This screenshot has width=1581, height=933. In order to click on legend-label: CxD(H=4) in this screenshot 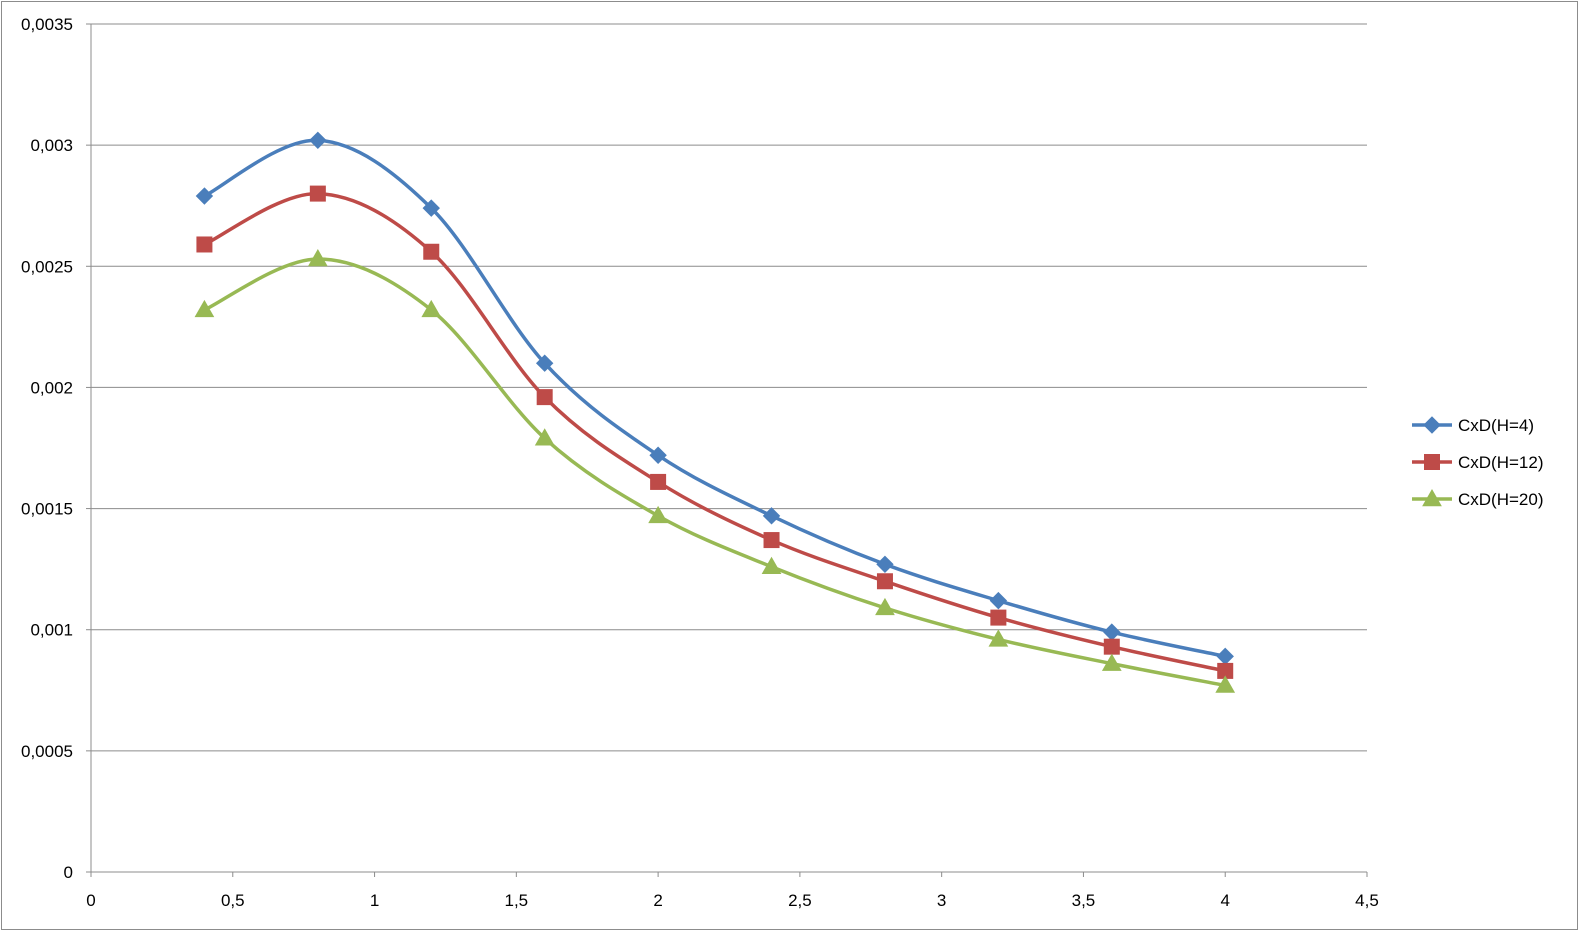, I will do `click(1496, 425)`.